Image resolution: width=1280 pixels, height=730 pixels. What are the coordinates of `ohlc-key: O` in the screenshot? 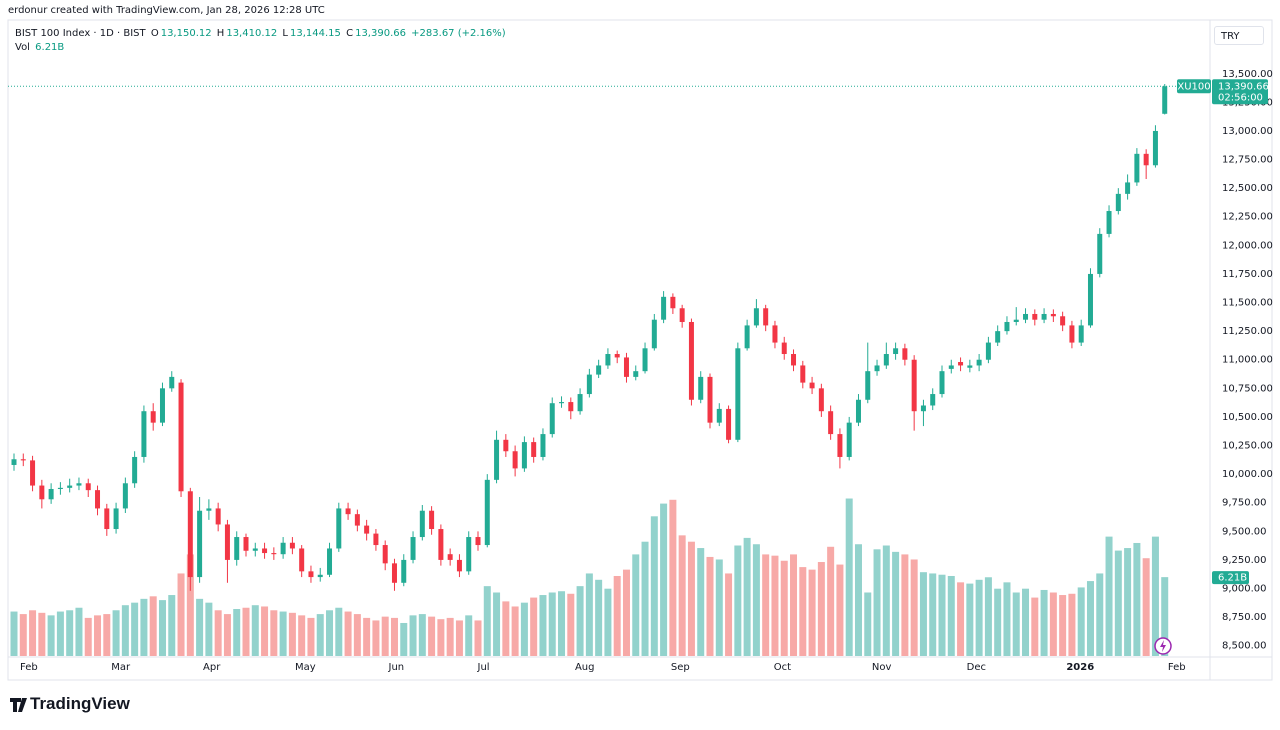 It's located at (154, 33).